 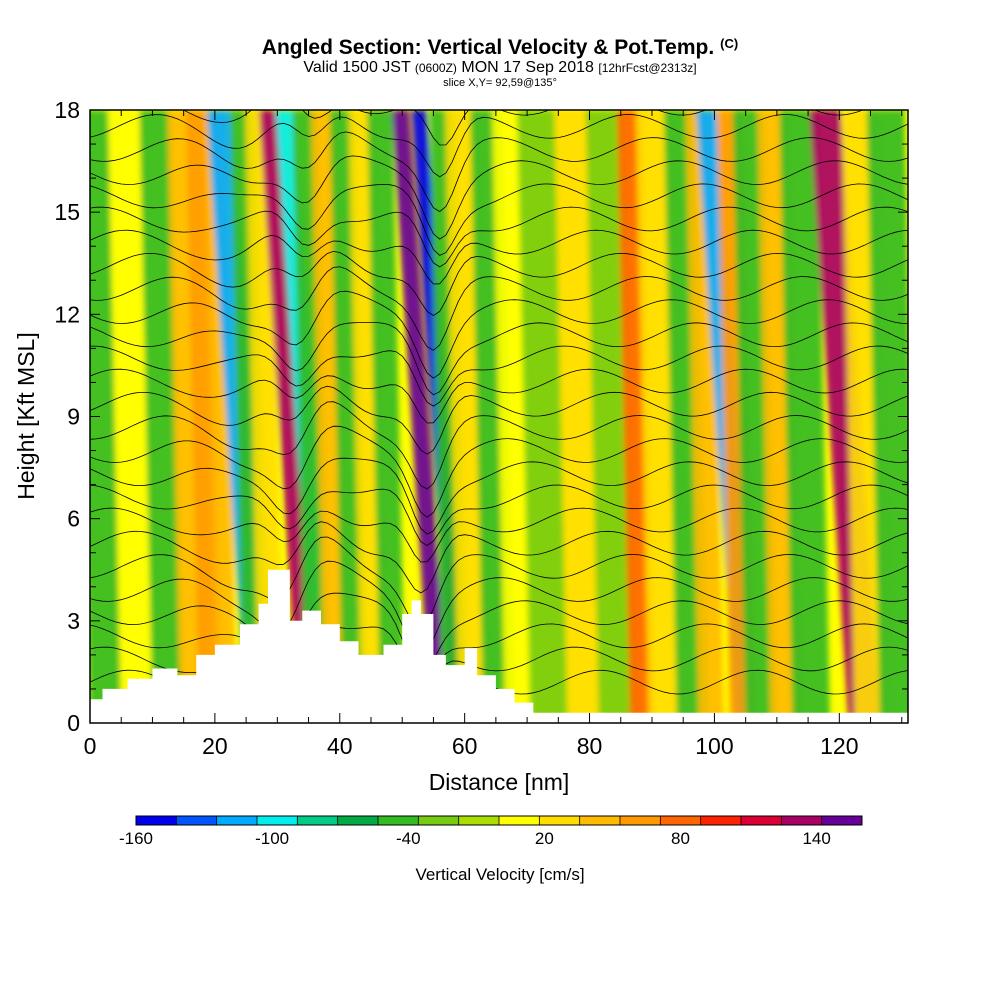 What do you see at coordinates (491, 831) in the screenshot?
I see `colorbar: -160 -100 -40 20 80 140` at bounding box center [491, 831].